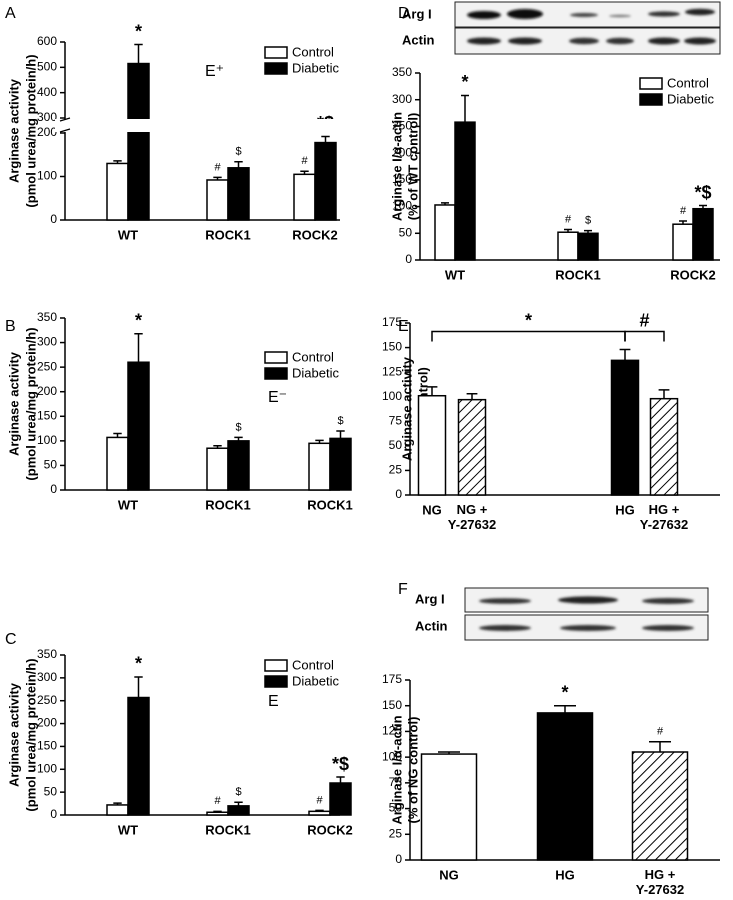 This screenshot has width=733, height=900. What do you see at coordinates (396, 166) in the screenshot?
I see `y-axis-label: Arginase I/α-actin` at bounding box center [396, 166].